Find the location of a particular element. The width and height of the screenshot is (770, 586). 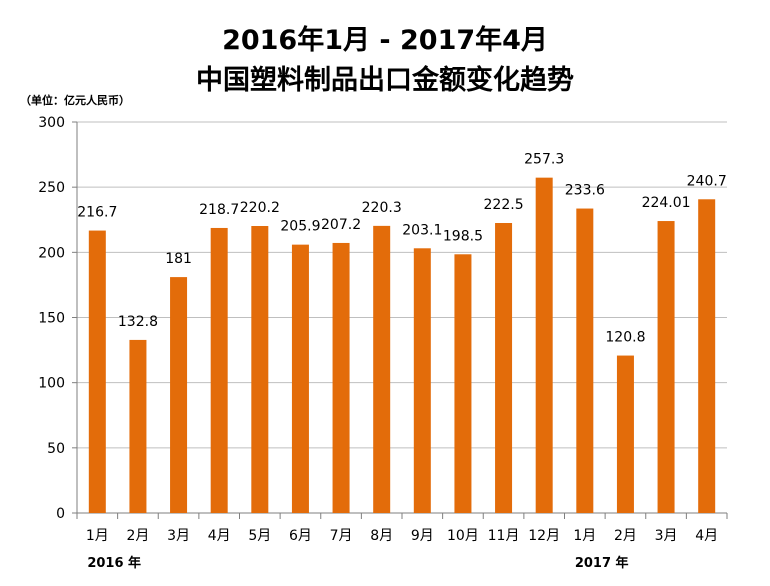

y-tick-label: 300 is located at coordinates (51, 123).